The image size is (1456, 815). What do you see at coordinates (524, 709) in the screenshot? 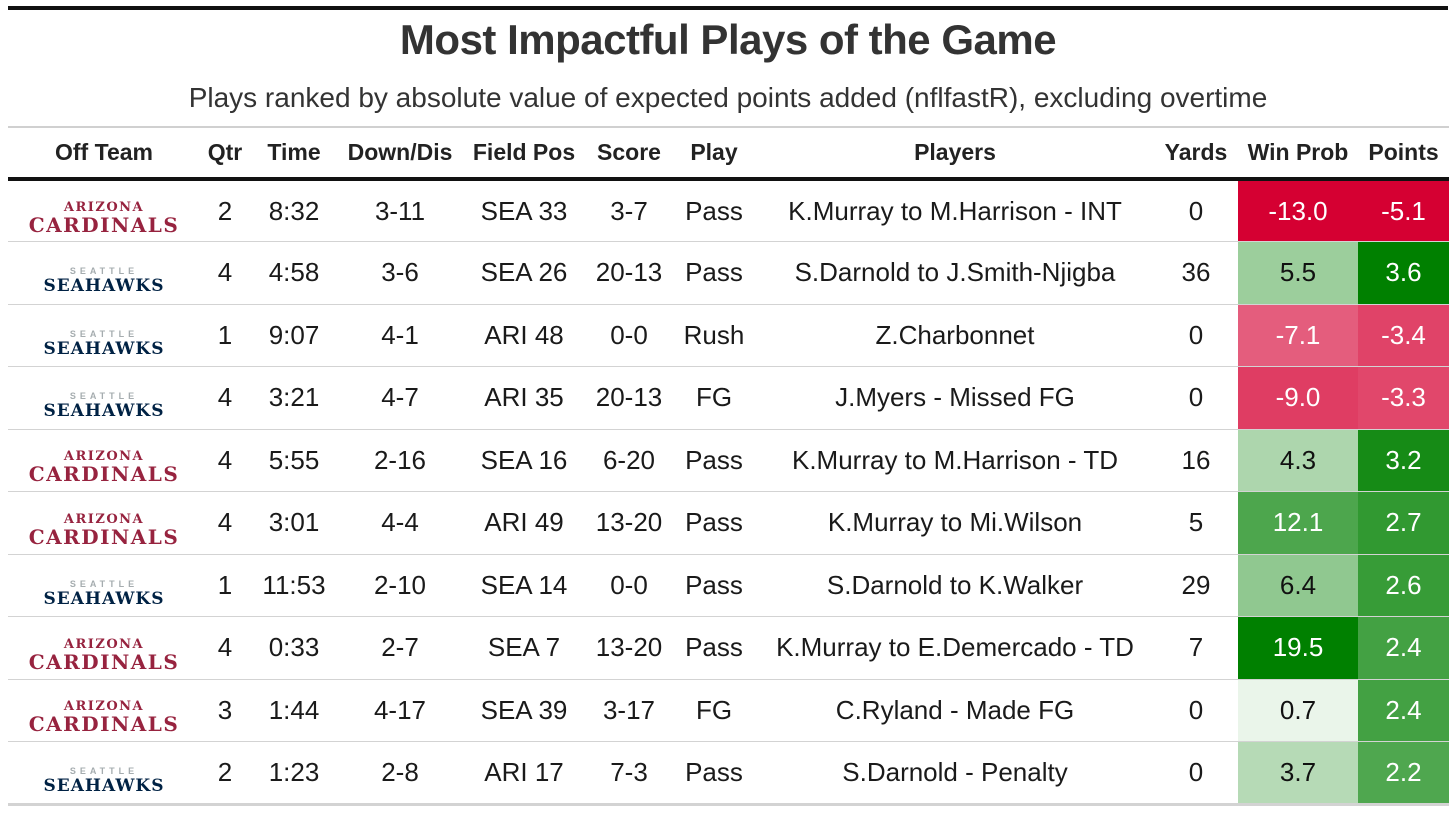
I see `field-pos-cell: SEA 39` at bounding box center [524, 709].